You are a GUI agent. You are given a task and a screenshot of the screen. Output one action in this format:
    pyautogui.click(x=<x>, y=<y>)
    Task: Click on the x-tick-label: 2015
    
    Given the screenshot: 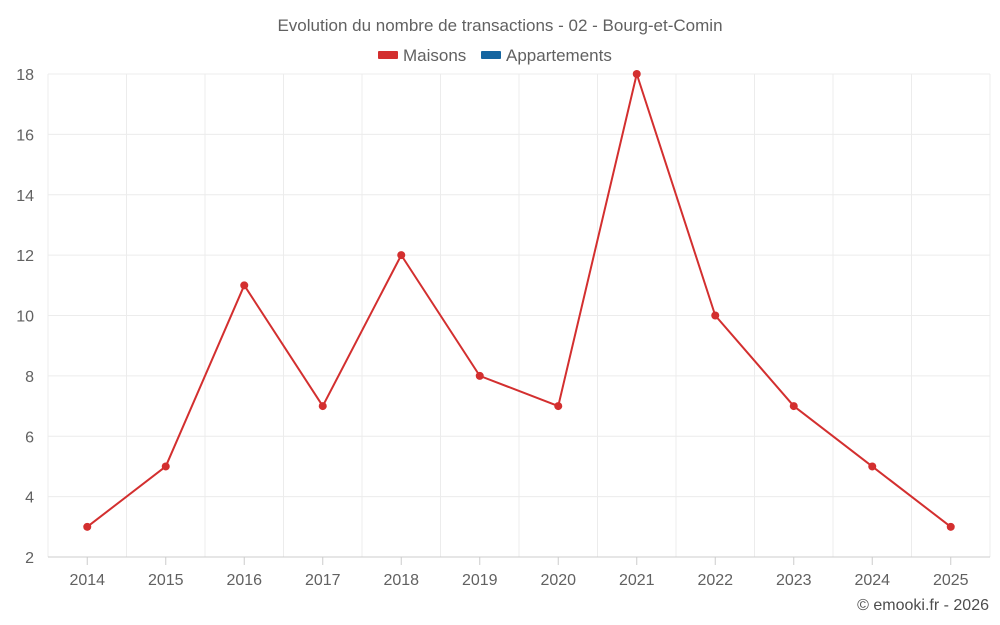 What is the action you would take?
    pyautogui.click(x=166, y=580)
    